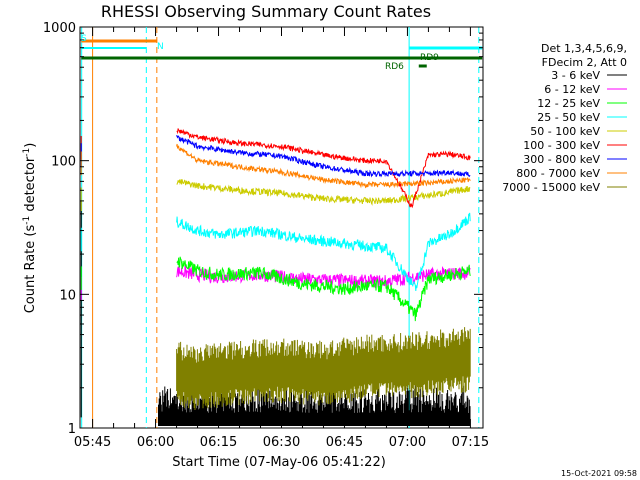  Describe the element at coordinates (218, 442) in the screenshot. I see `x-tick-label: 06:15` at that location.